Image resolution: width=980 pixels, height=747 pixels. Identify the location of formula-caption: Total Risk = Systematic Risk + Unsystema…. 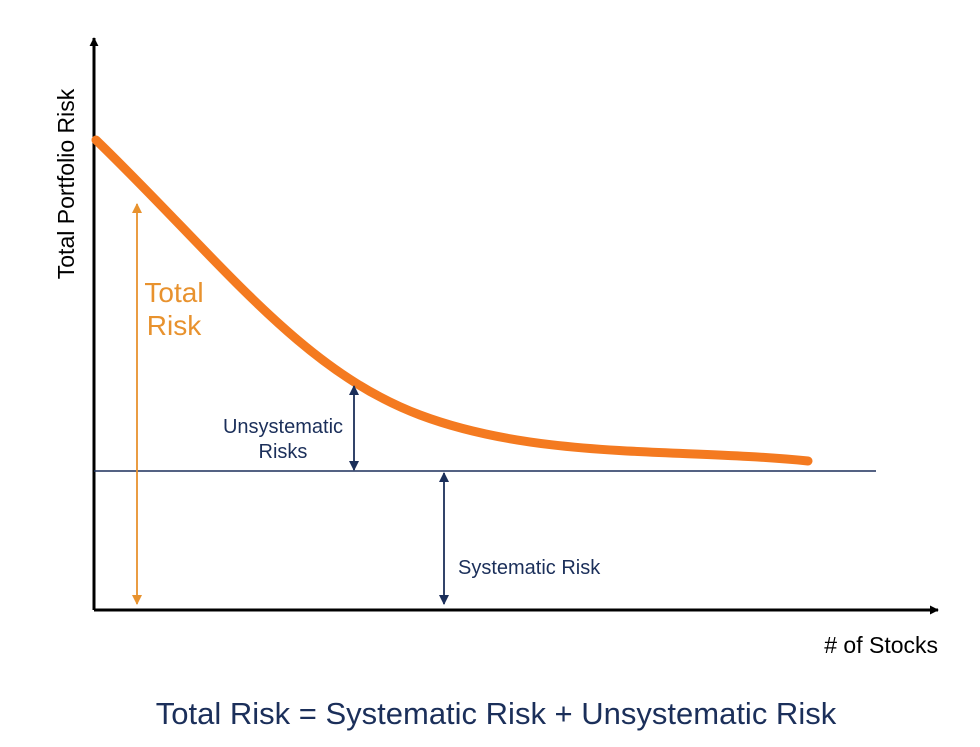
(496, 713).